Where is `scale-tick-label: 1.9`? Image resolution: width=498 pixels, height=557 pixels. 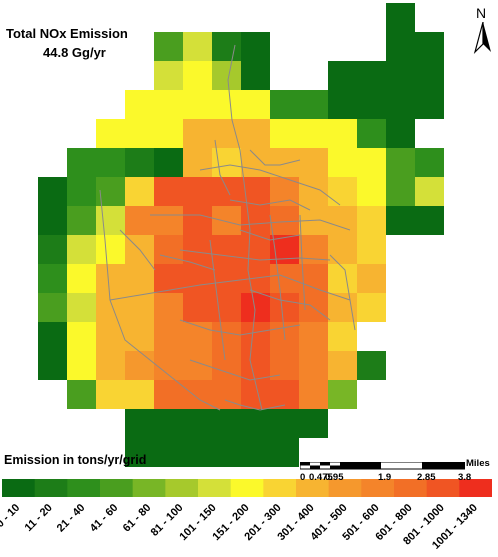 scale-tick-label: 1.9 is located at coordinates (385, 477).